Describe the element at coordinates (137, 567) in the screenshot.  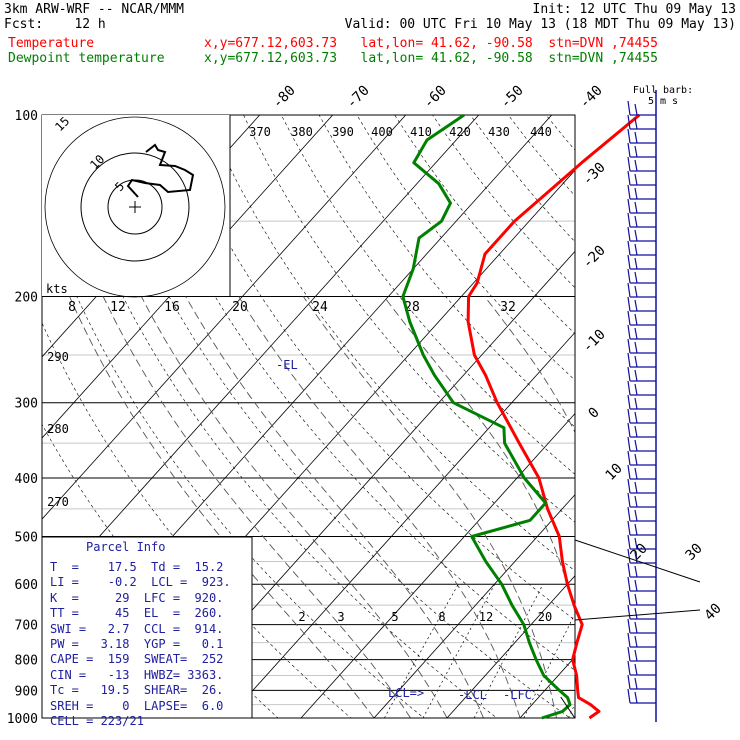
I see `parcel-info-row: T = 17.5 Td = 15.2` at that location.